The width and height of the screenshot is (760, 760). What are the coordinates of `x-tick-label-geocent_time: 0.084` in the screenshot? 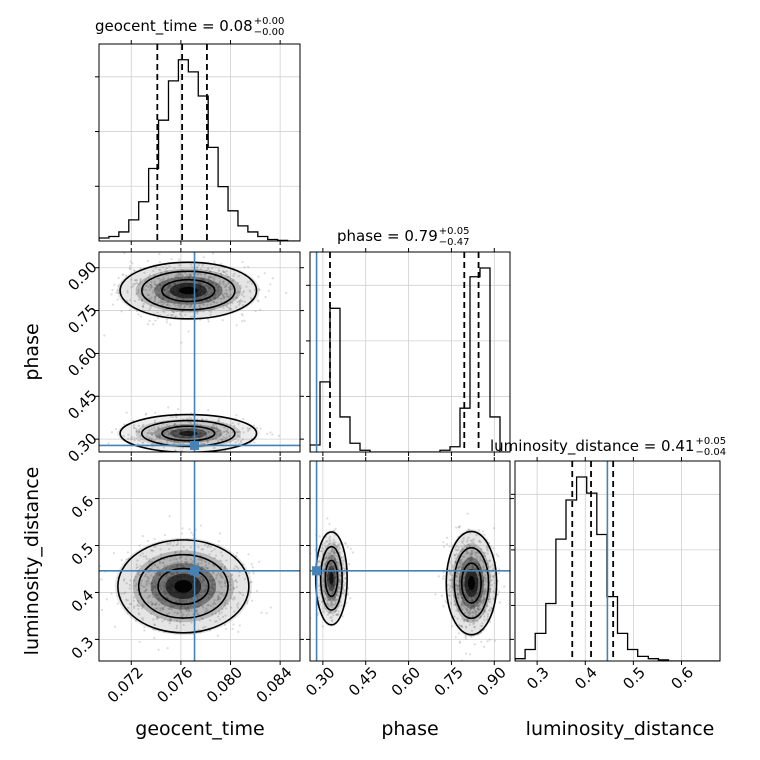 It's located at (274, 684).